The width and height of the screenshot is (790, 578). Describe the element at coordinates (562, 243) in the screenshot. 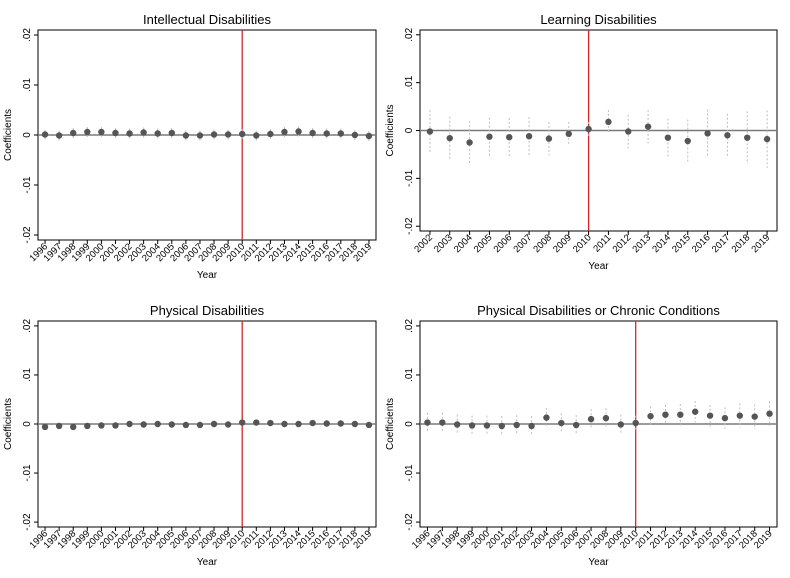

I see `x-tick-label: 2009` at that location.